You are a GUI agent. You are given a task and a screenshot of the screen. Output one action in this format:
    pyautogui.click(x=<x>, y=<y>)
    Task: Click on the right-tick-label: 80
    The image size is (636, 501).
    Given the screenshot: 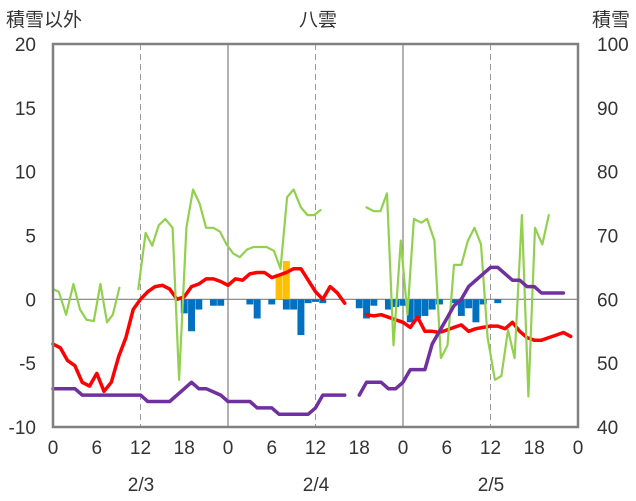 What is the action you would take?
    pyautogui.click(x=607, y=173)
    